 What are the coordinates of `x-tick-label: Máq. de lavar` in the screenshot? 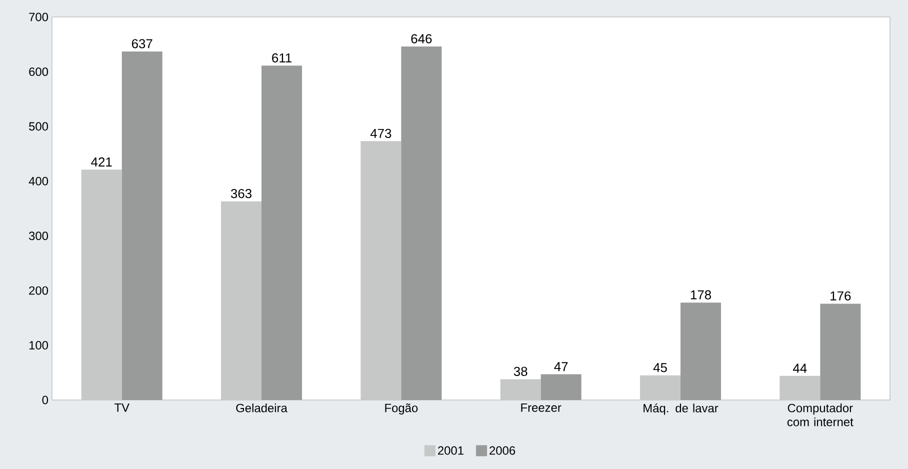 It's located at (681, 409).